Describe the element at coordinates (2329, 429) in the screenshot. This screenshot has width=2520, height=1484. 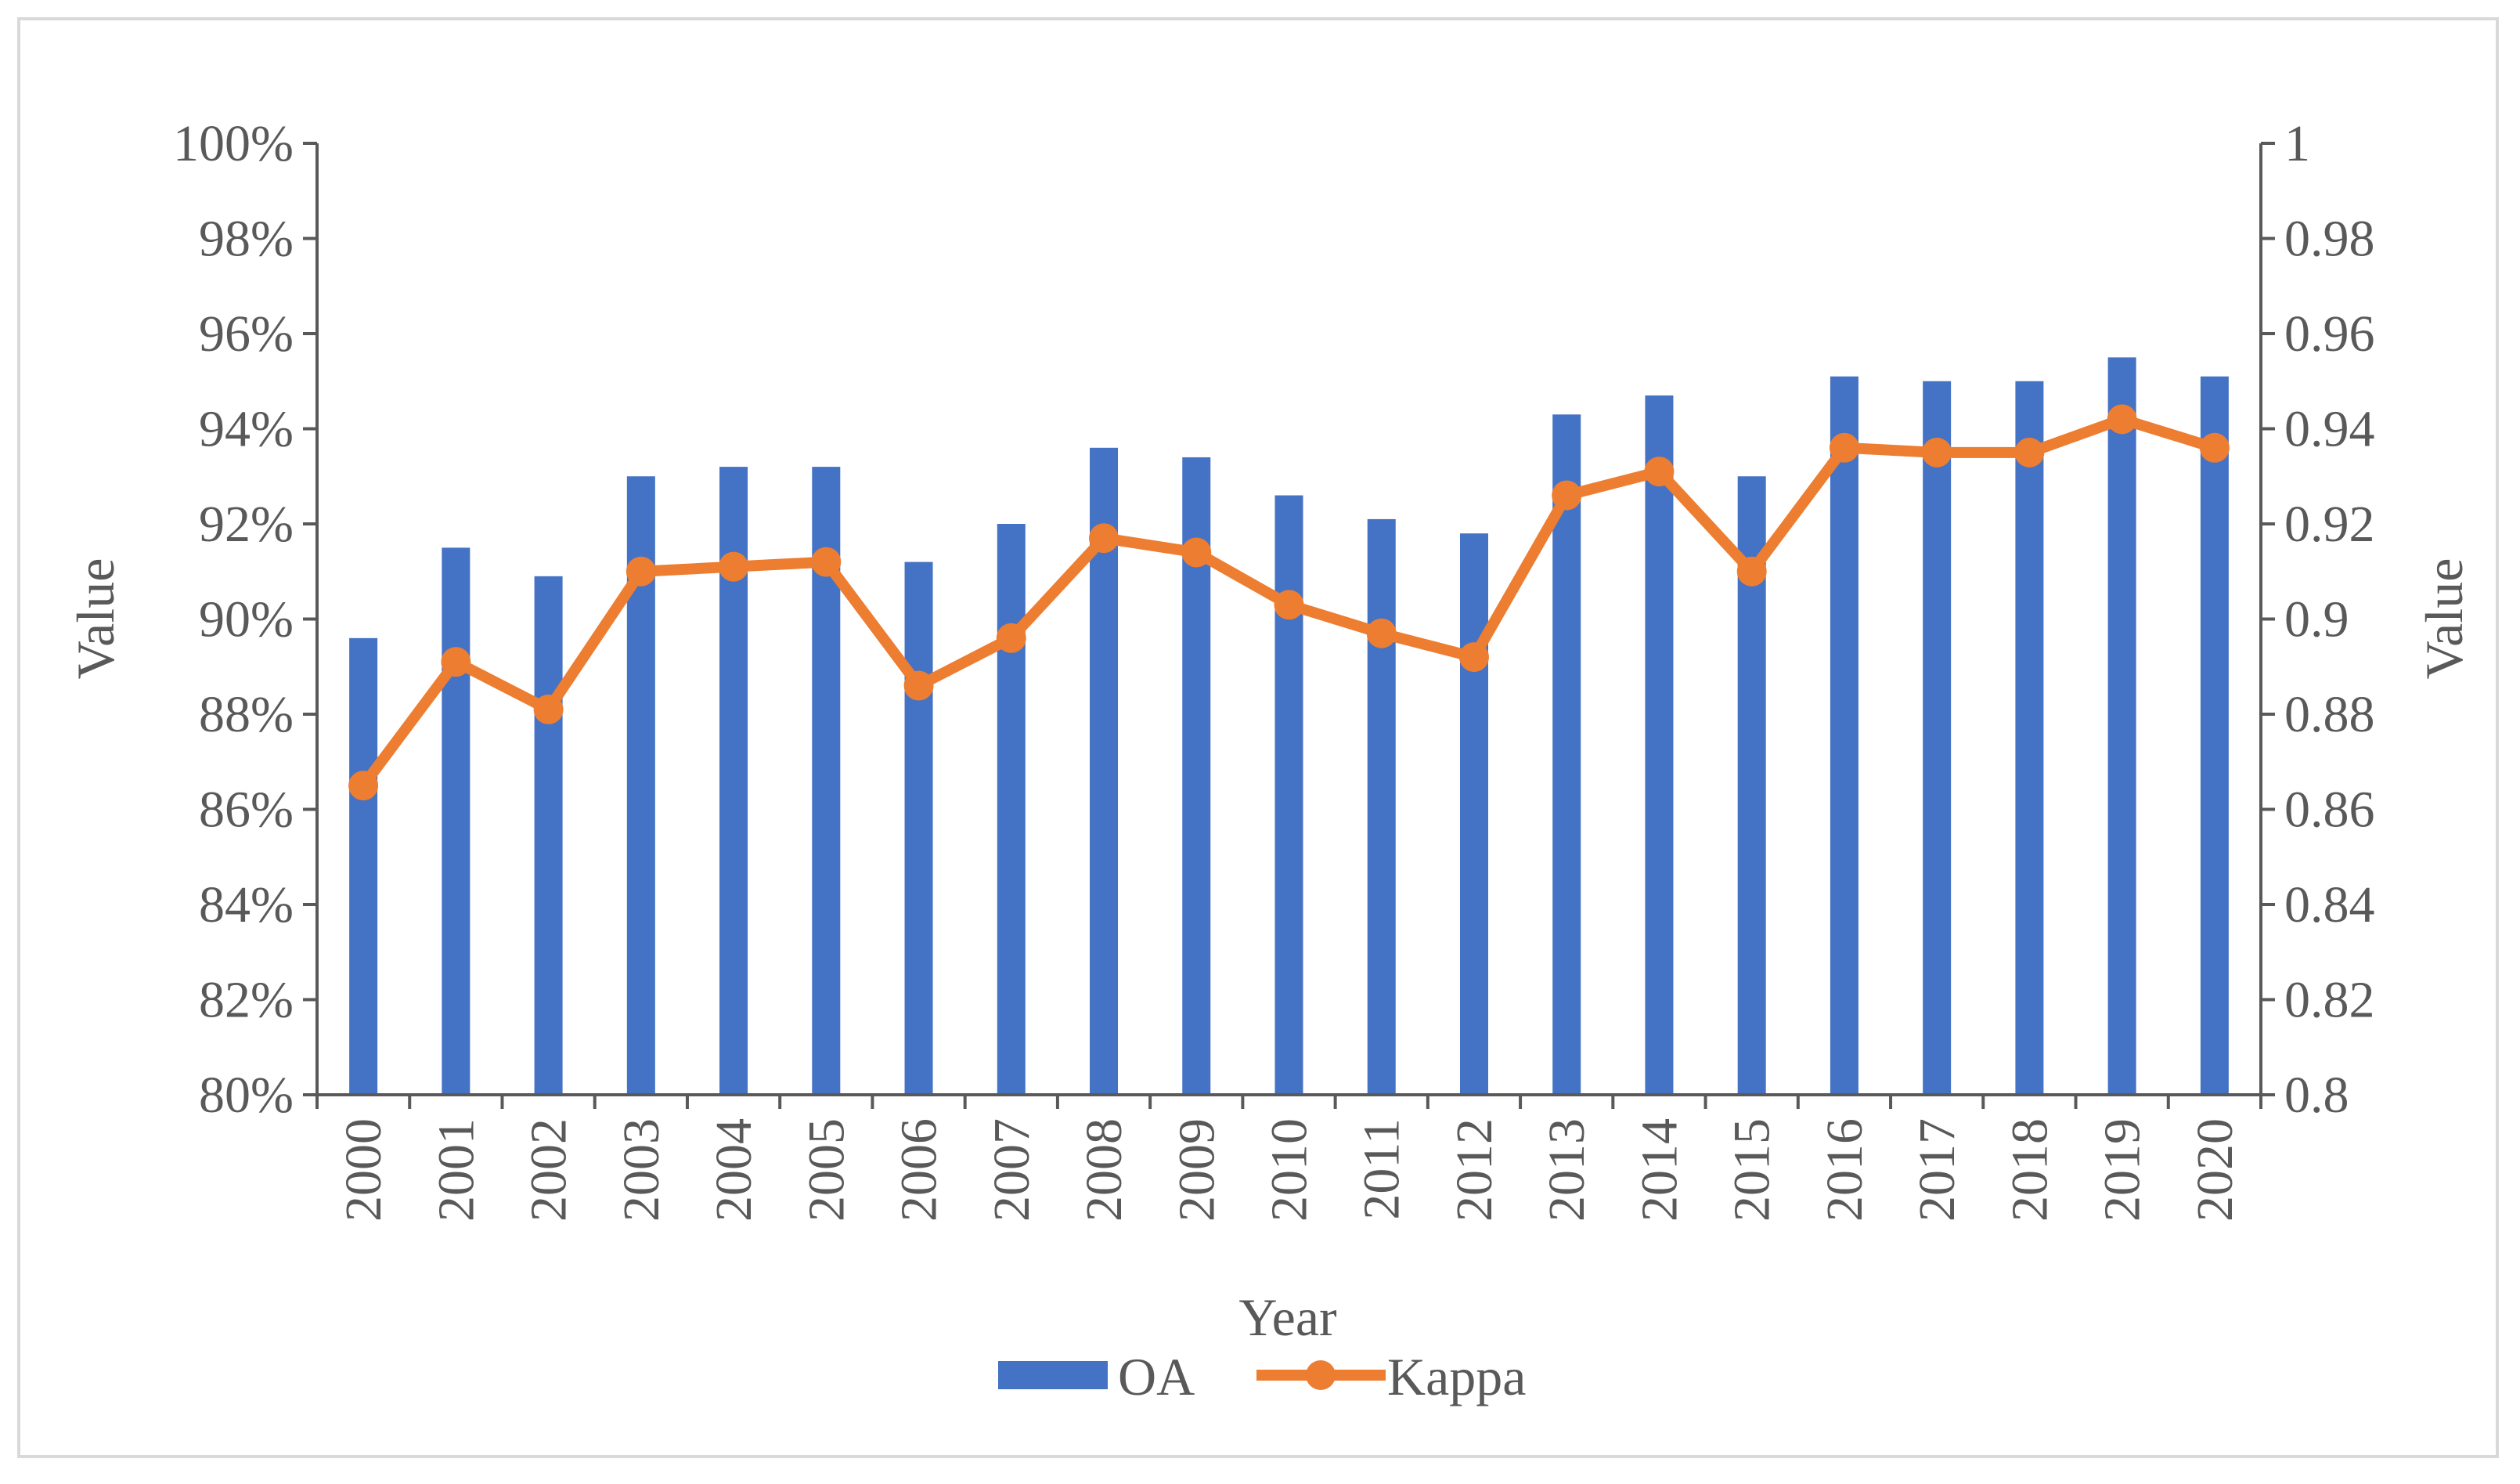
I see `right-y-tick-label: 0.94` at that location.